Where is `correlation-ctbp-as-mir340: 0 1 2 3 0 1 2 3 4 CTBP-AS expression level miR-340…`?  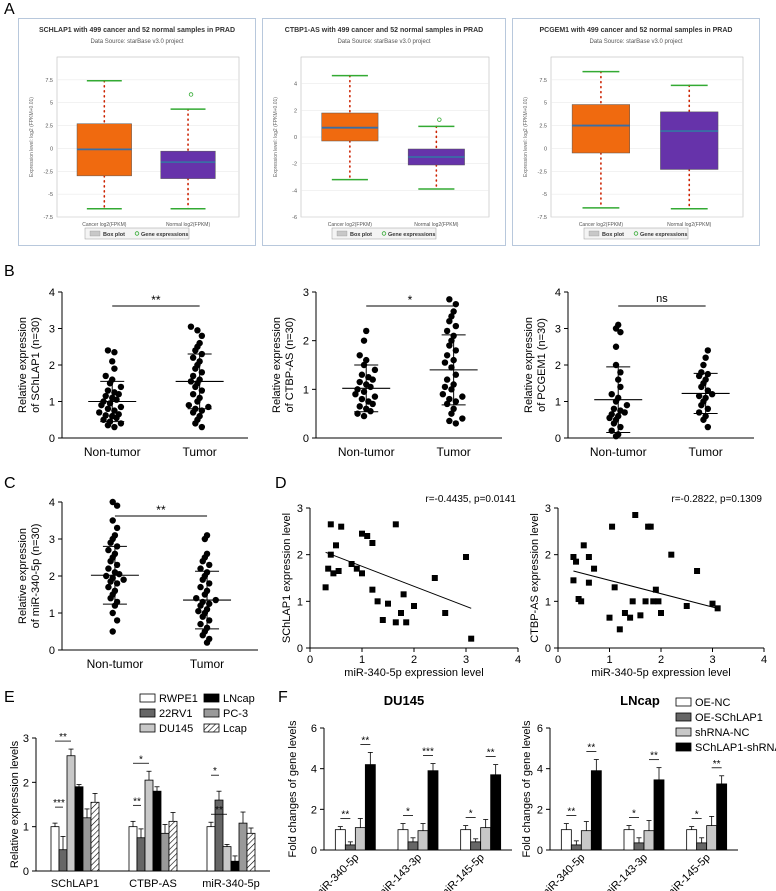 correlation-ctbp-as-mir340: 0 1 2 3 0 1 2 3 4 CTBP-AS expression level miR-340… is located at coordinates (648, 586).